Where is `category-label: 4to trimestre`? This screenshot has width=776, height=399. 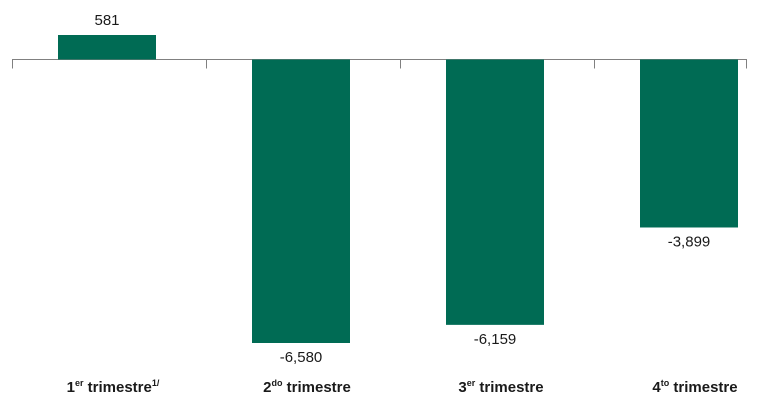
category-label: 4to trimestre is located at coordinates (694, 387).